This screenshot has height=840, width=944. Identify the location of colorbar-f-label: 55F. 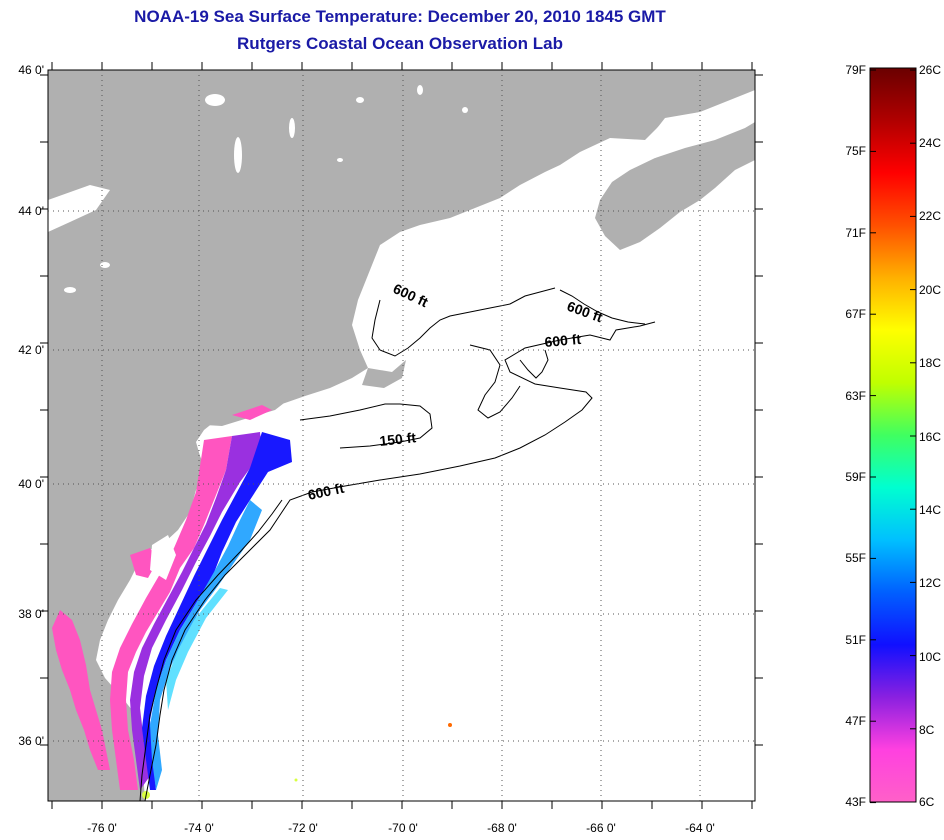
(855, 558).